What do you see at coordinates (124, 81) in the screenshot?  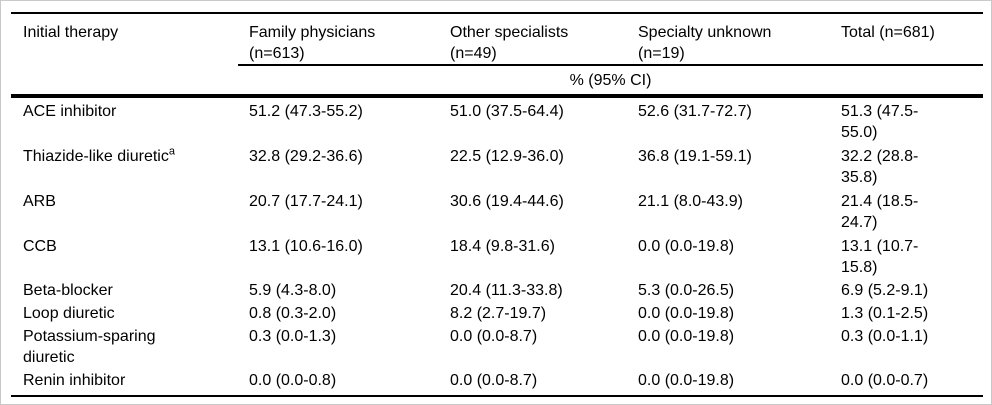 I see `spanning-header-spacer` at bounding box center [124, 81].